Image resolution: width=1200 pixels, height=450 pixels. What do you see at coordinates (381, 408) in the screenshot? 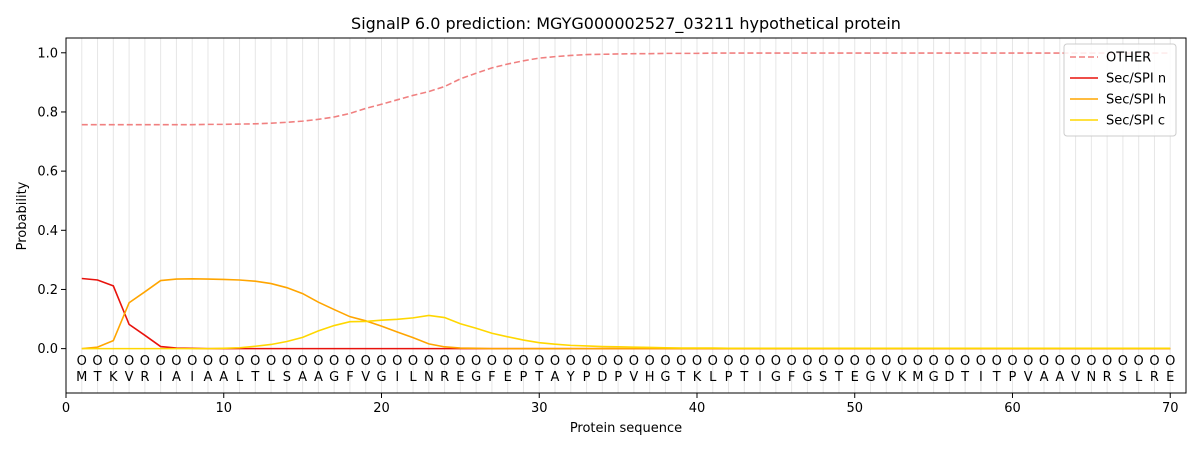
I see `x-tick-label: 20` at bounding box center [381, 408].